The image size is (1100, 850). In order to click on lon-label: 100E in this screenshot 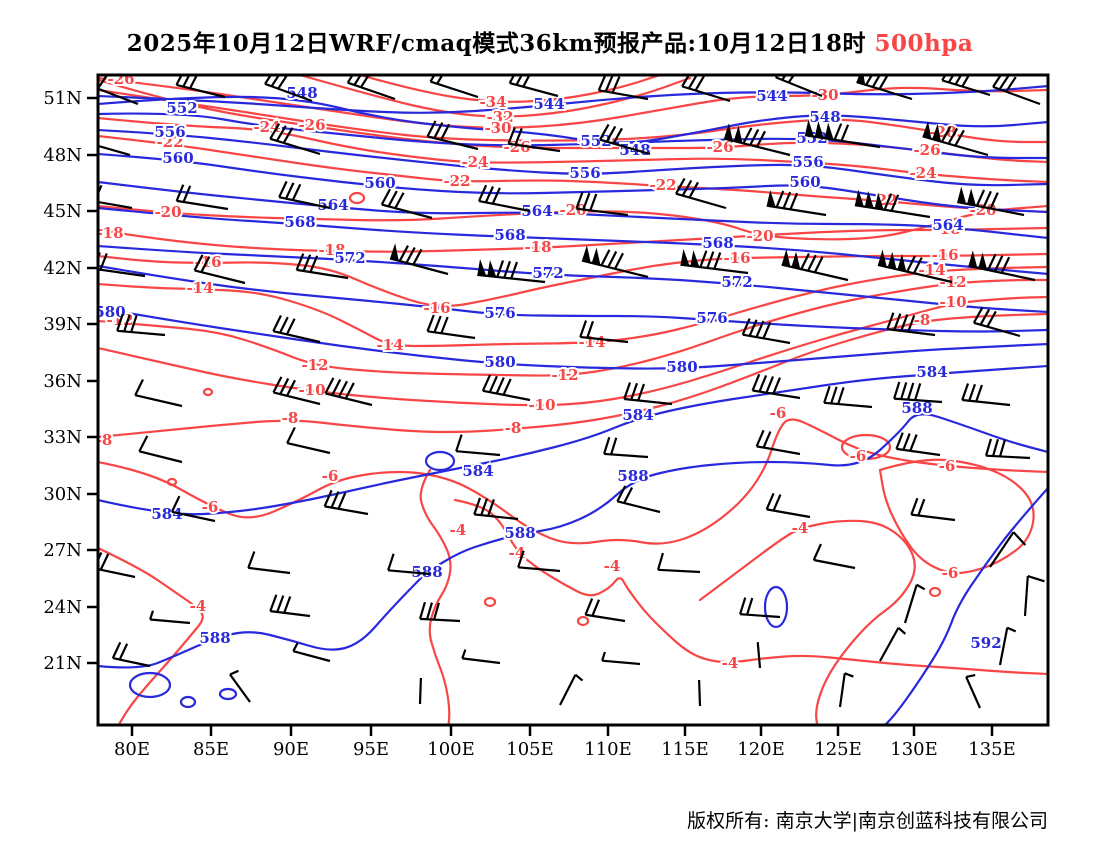, I will do `click(451, 749)`.